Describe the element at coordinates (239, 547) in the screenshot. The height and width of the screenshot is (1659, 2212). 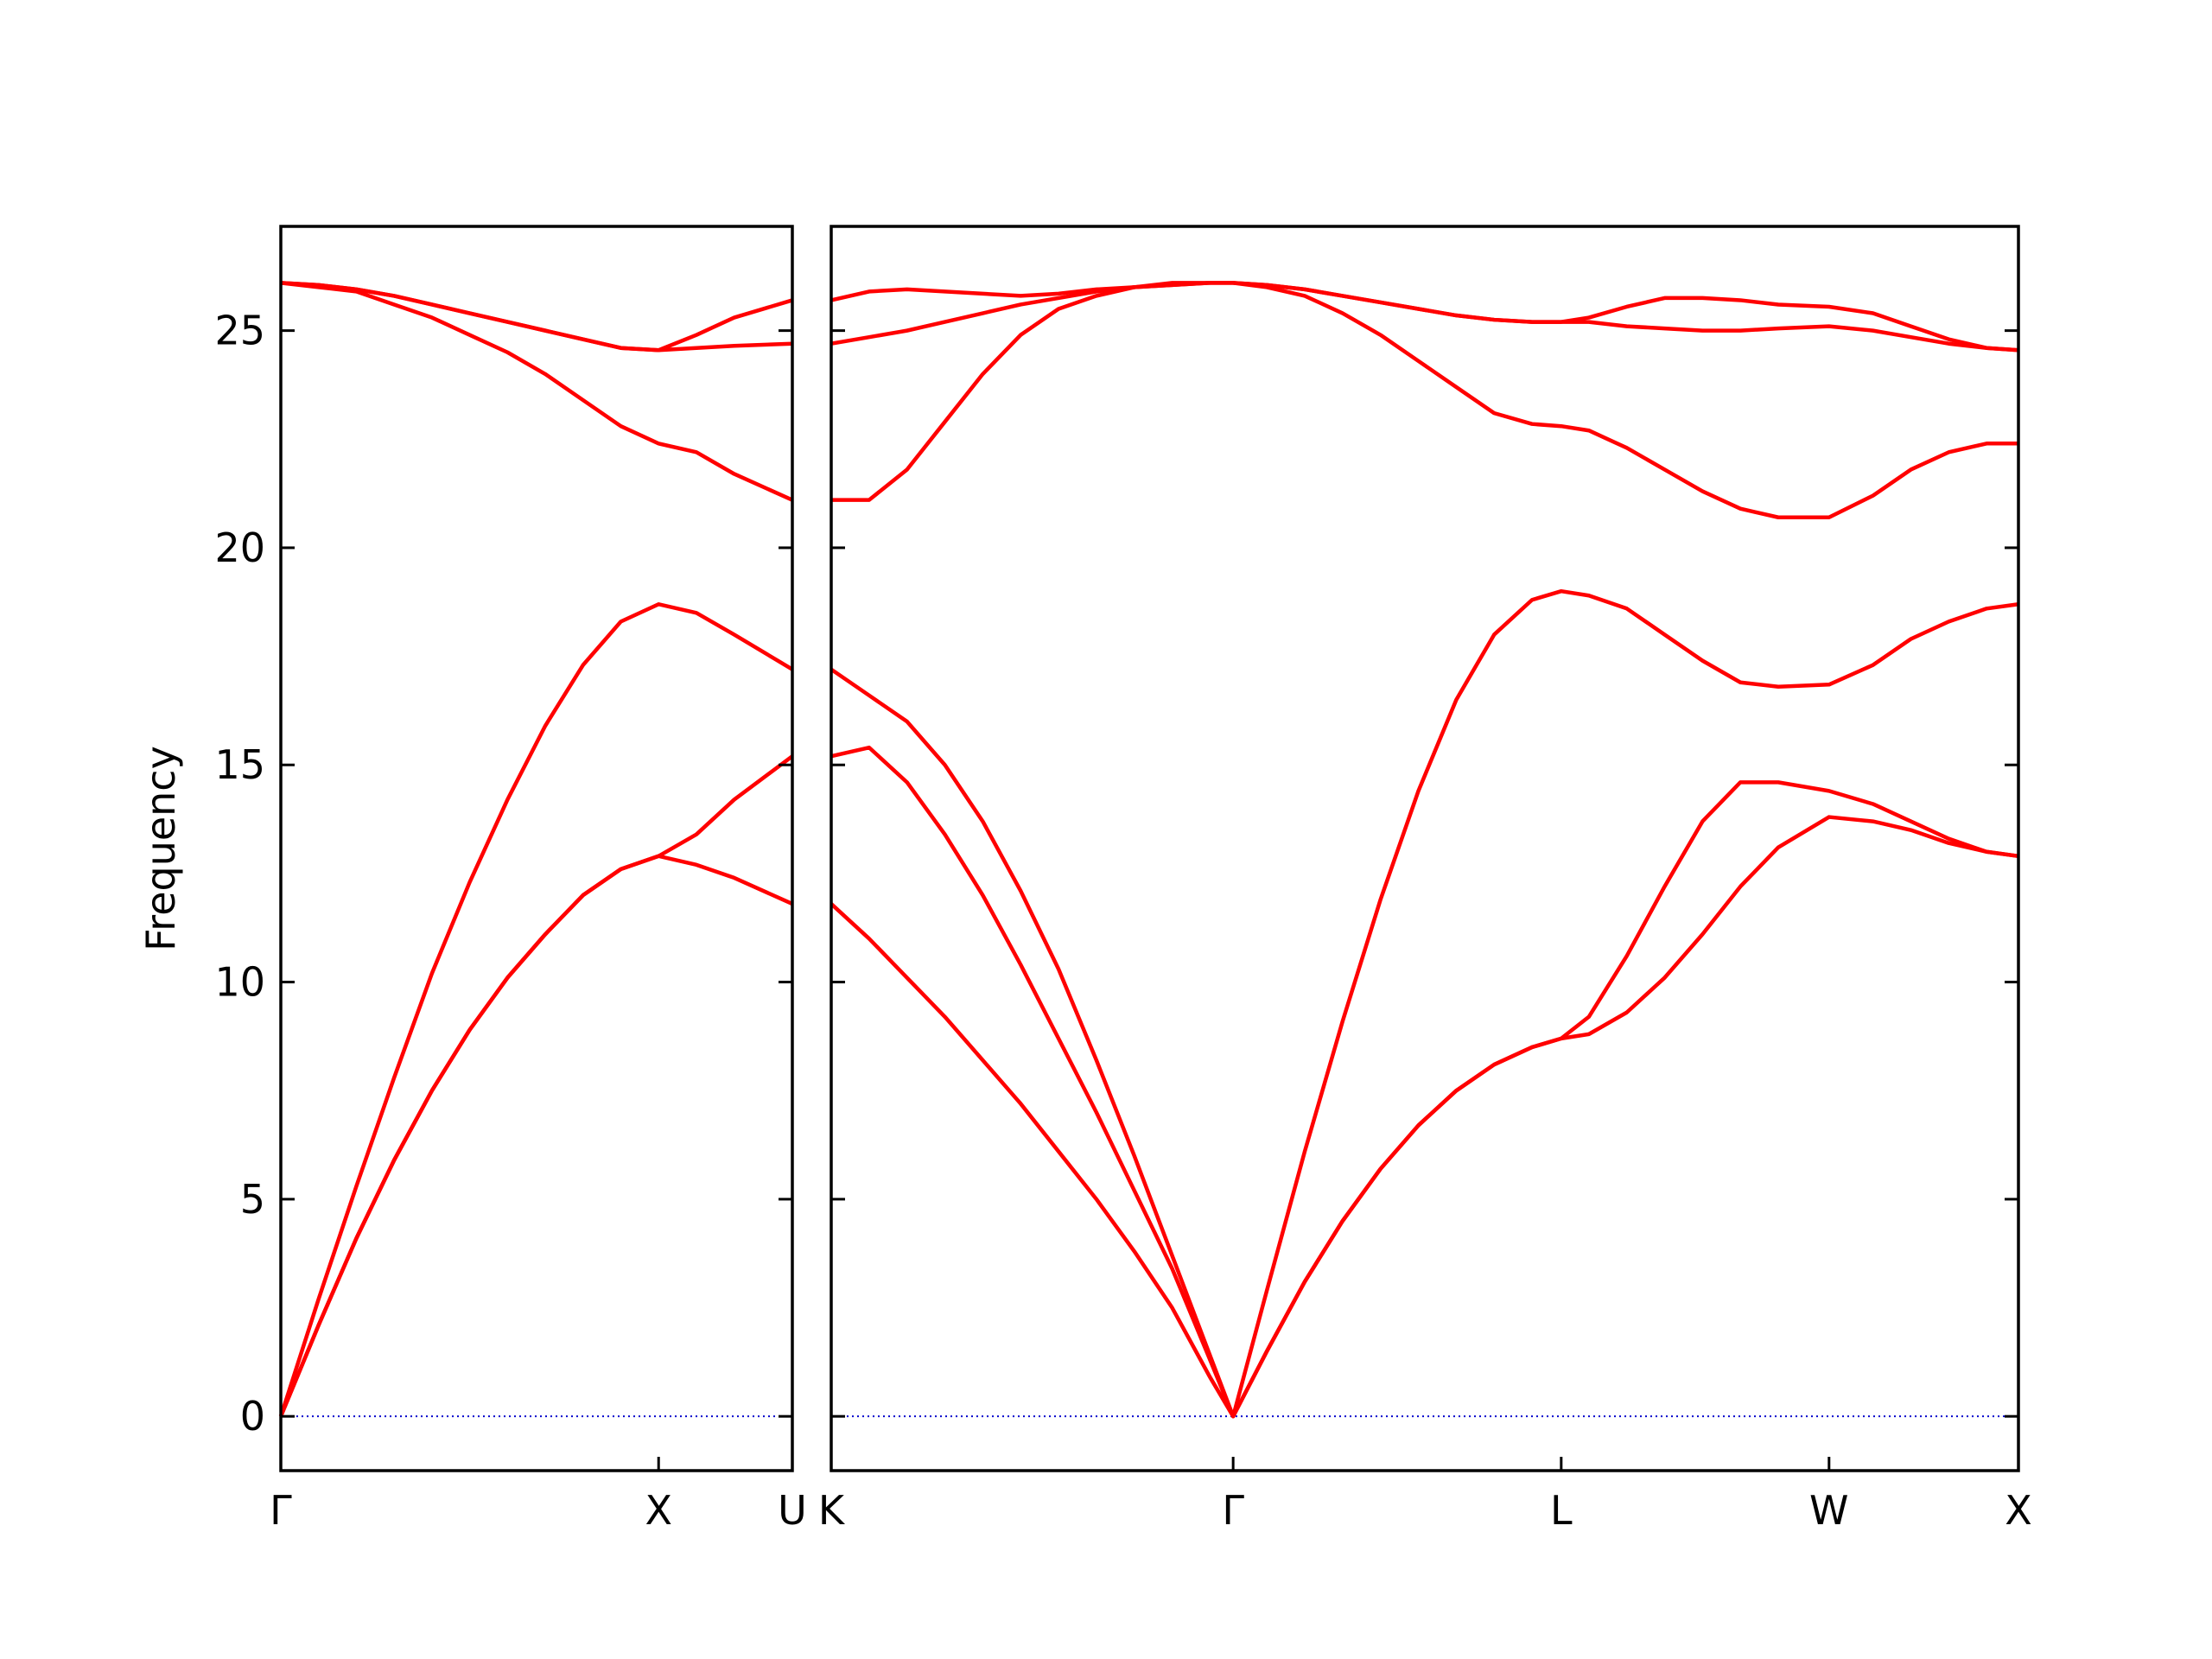
I see `y-tick-label: 20` at that location.